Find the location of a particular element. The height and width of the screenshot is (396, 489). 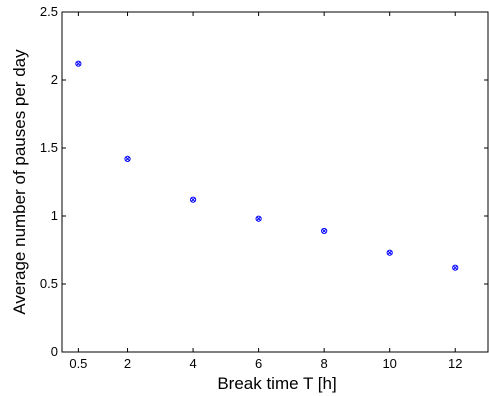

y-tick-label: 0.5 is located at coordinates (49, 283).